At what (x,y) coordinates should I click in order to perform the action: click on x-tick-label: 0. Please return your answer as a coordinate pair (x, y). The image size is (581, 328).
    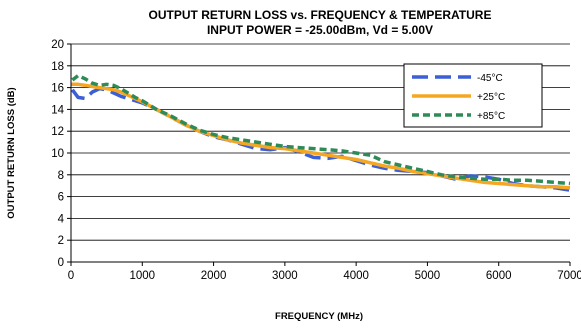
    Looking at the image, I should click on (71, 276).